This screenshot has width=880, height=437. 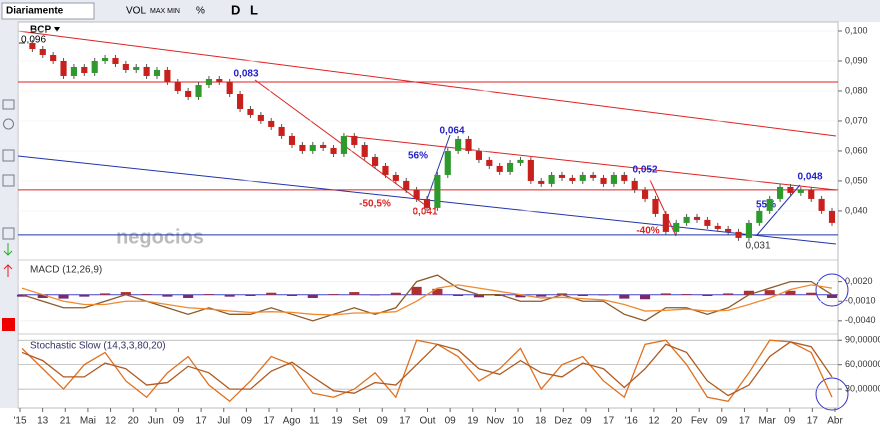 What do you see at coordinates (111, 421) in the screenshot?
I see `x-tick-label: 12` at bounding box center [111, 421].